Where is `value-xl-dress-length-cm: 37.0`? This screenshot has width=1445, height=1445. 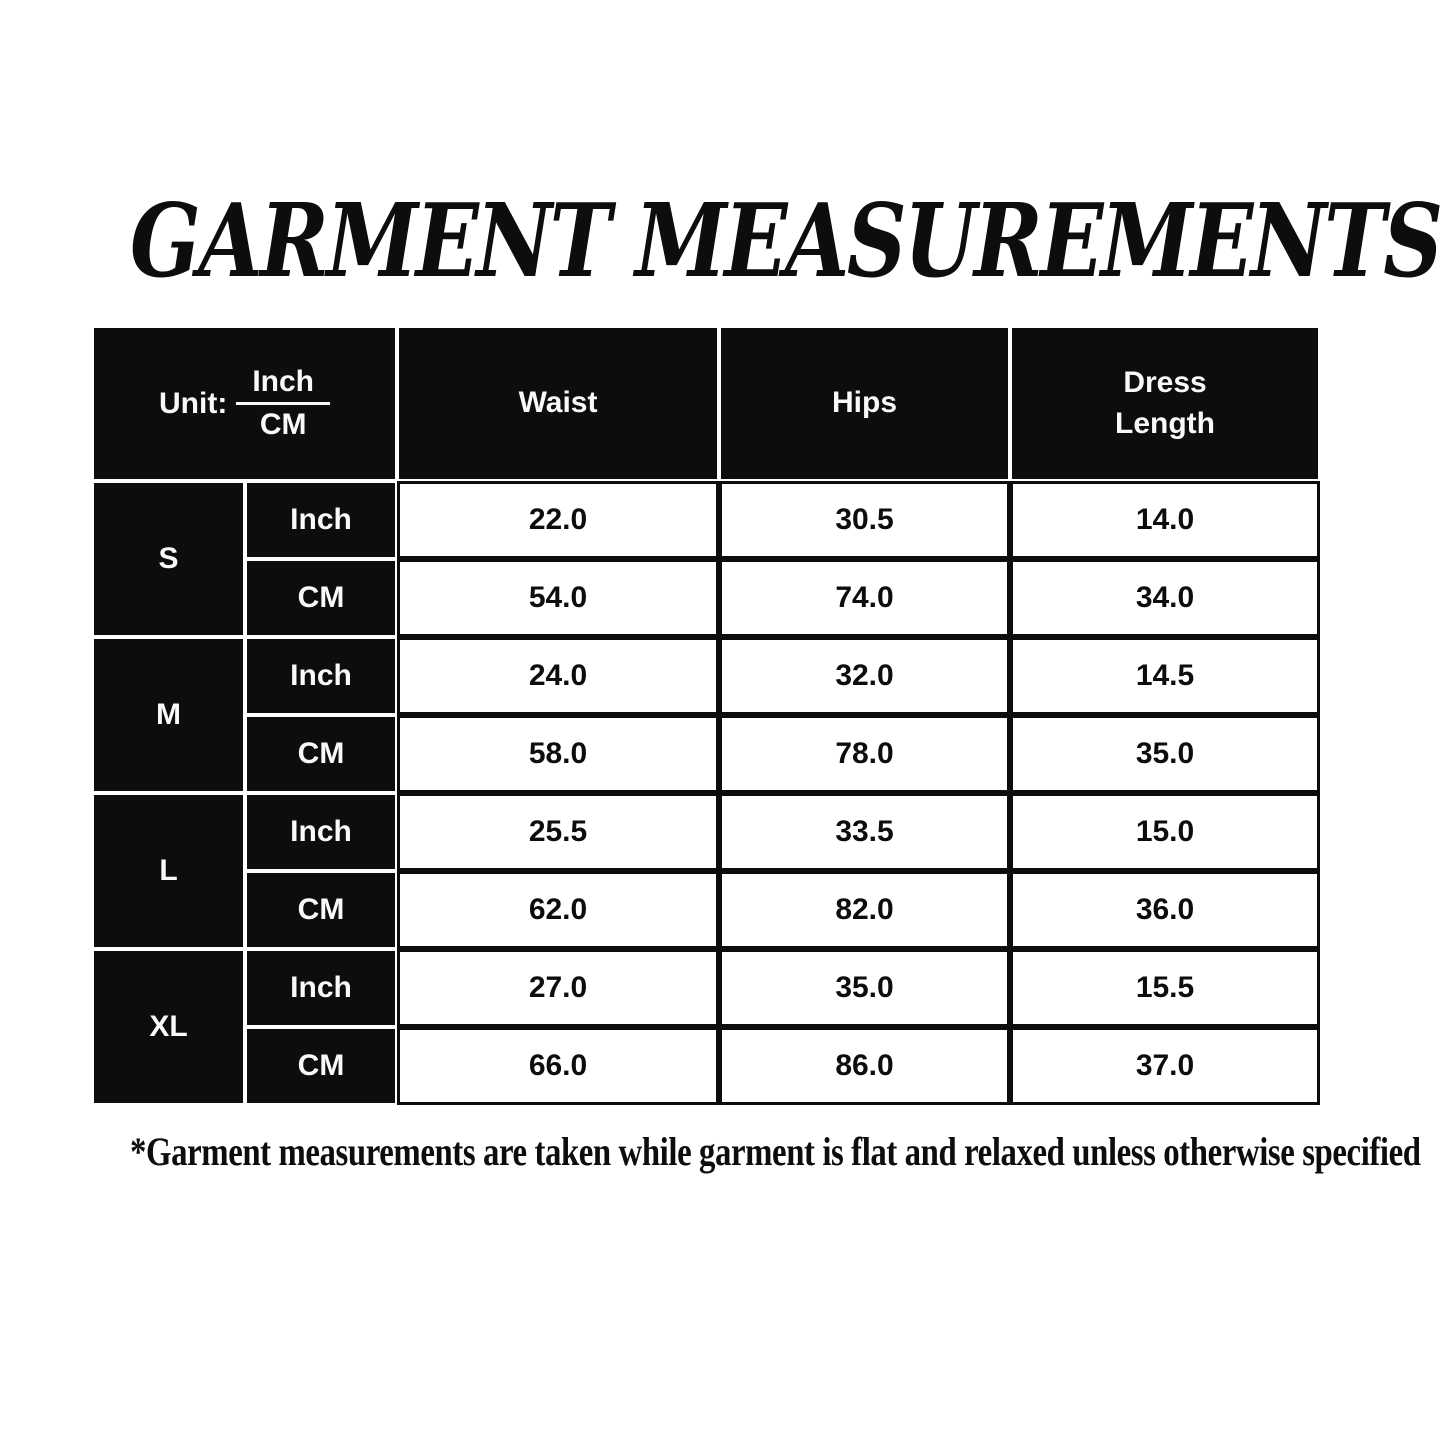 value-xl-dress-length-cm: 37.0 is located at coordinates (1165, 1066).